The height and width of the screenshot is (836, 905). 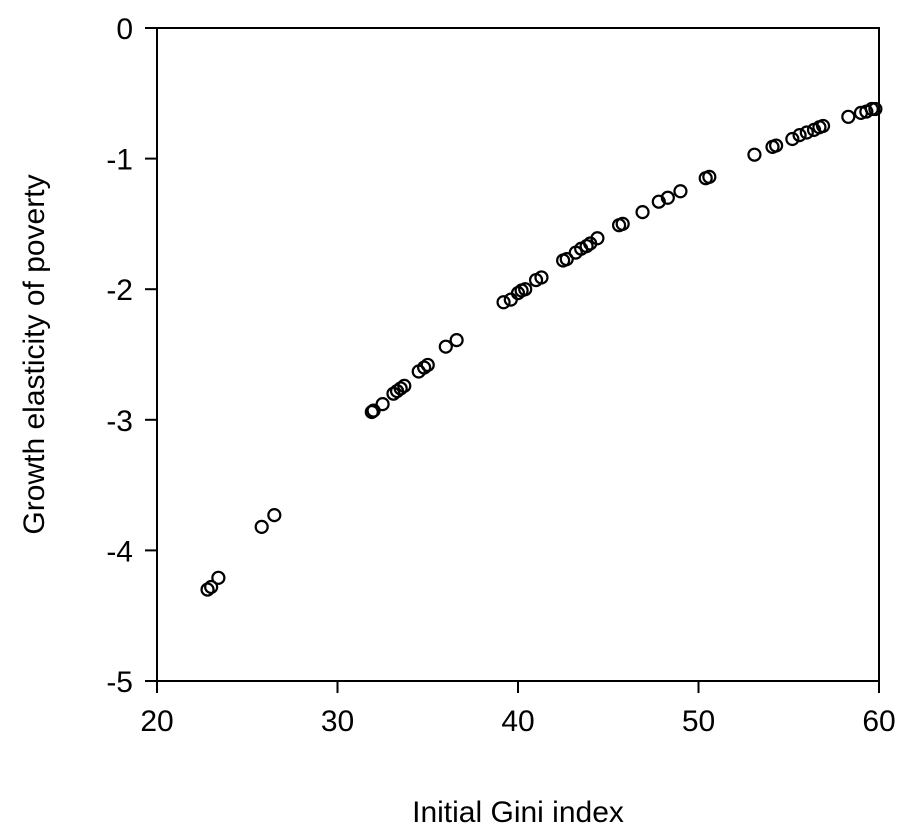 I want to click on x-tick-label: 30, so click(x=337, y=721).